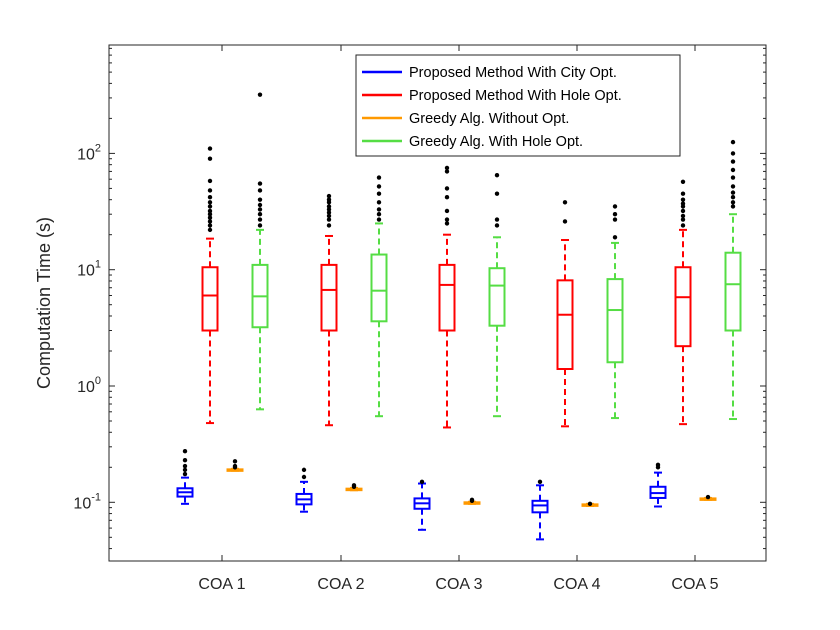 This screenshot has height=630, width=840. What do you see at coordinates (96, 497) in the screenshot?
I see `y-tick-exponent: -1` at bounding box center [96, 497].